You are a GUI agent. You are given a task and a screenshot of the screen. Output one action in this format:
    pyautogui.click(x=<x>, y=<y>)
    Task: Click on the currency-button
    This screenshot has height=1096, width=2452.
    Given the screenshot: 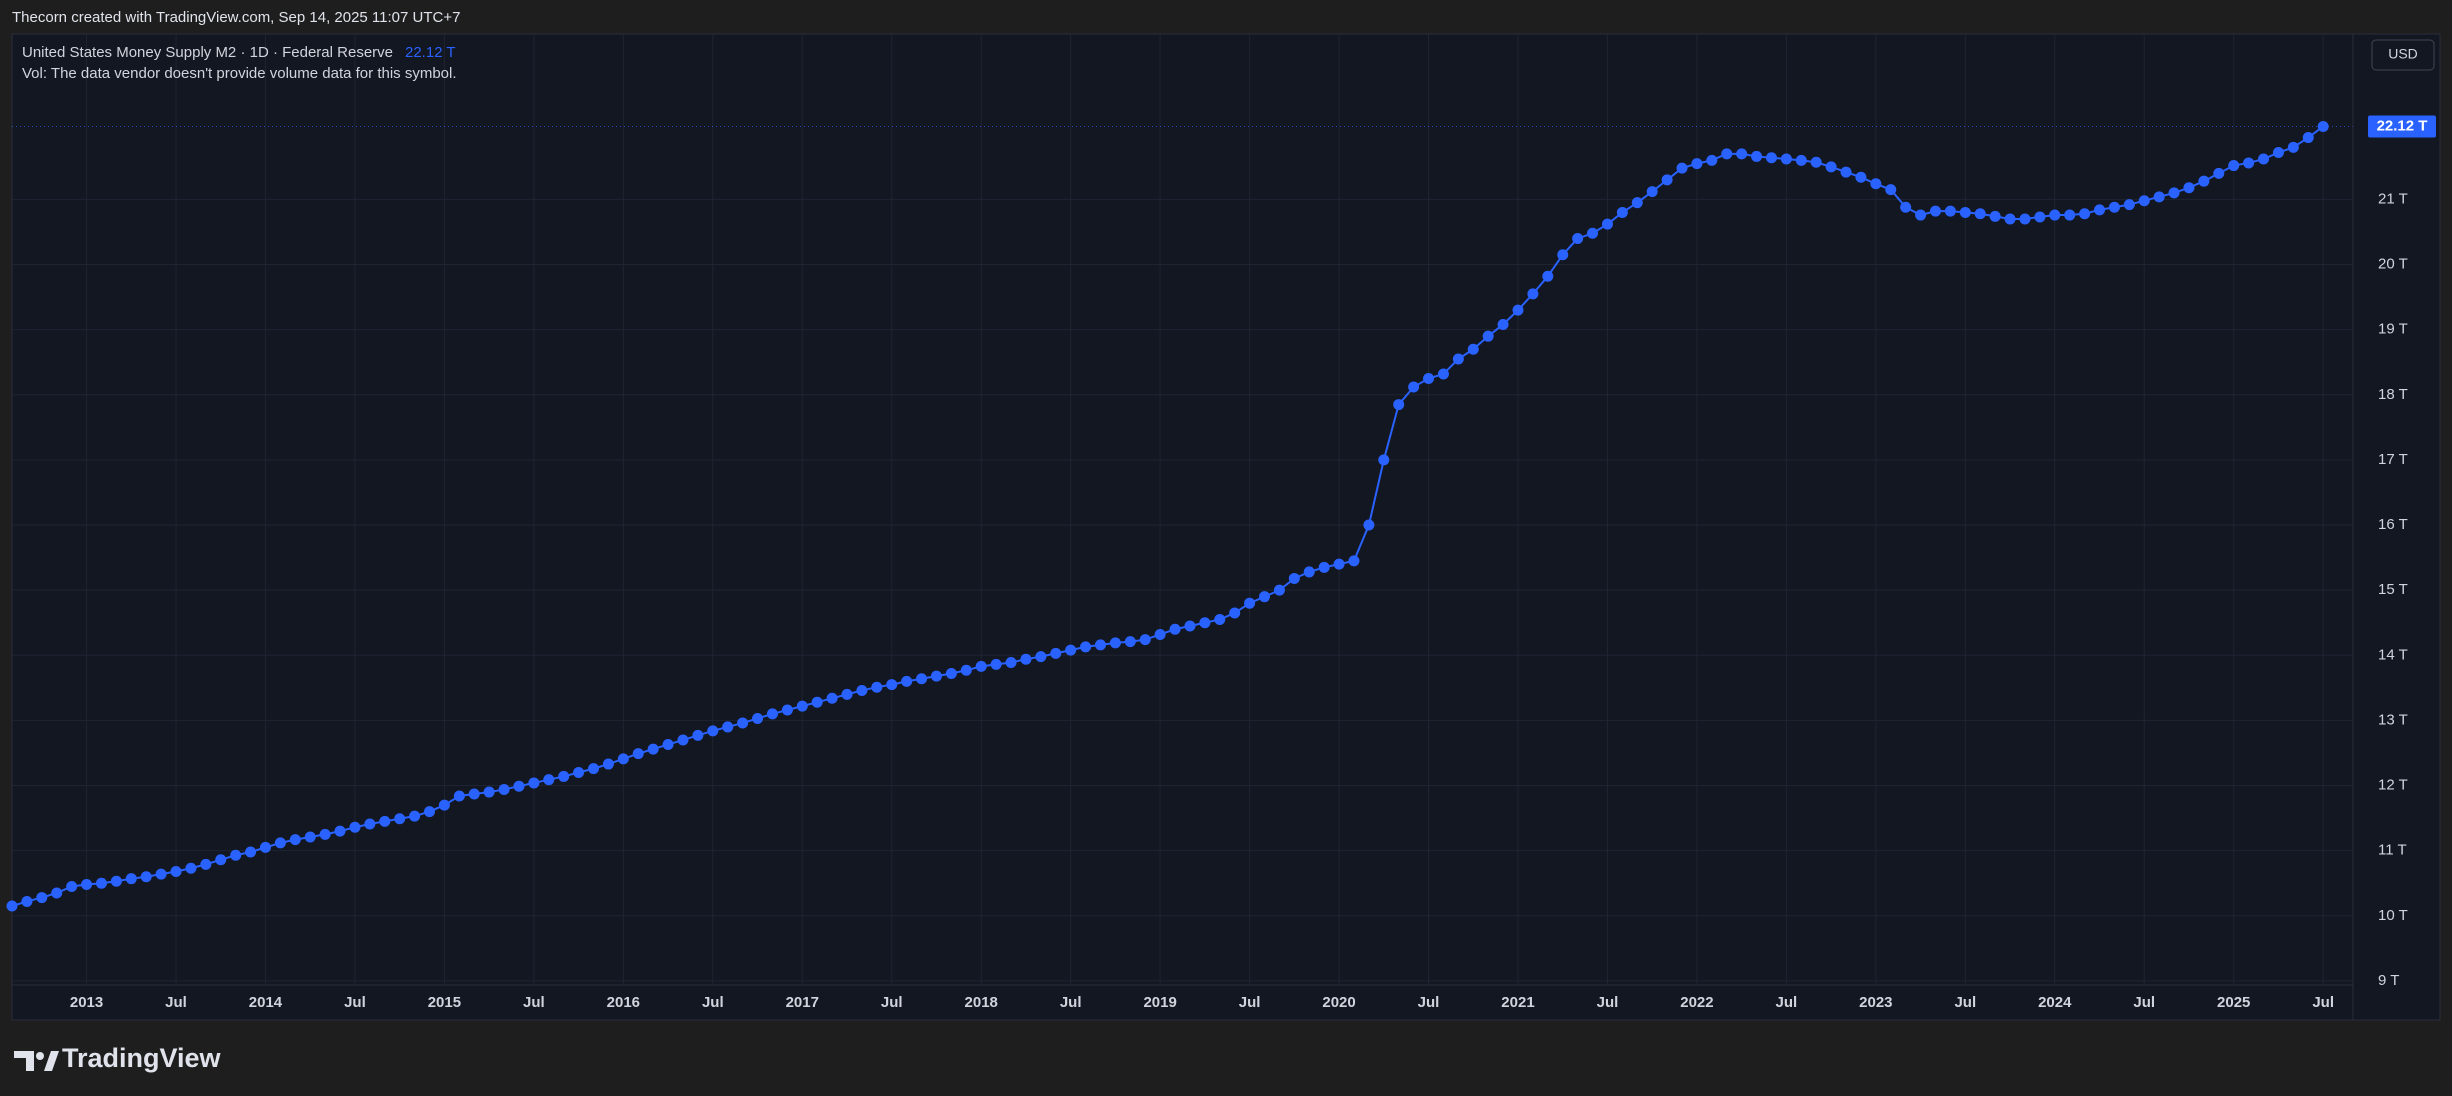 What is the action you would take?
    pyautogui.click(x=2403, y=55)
    